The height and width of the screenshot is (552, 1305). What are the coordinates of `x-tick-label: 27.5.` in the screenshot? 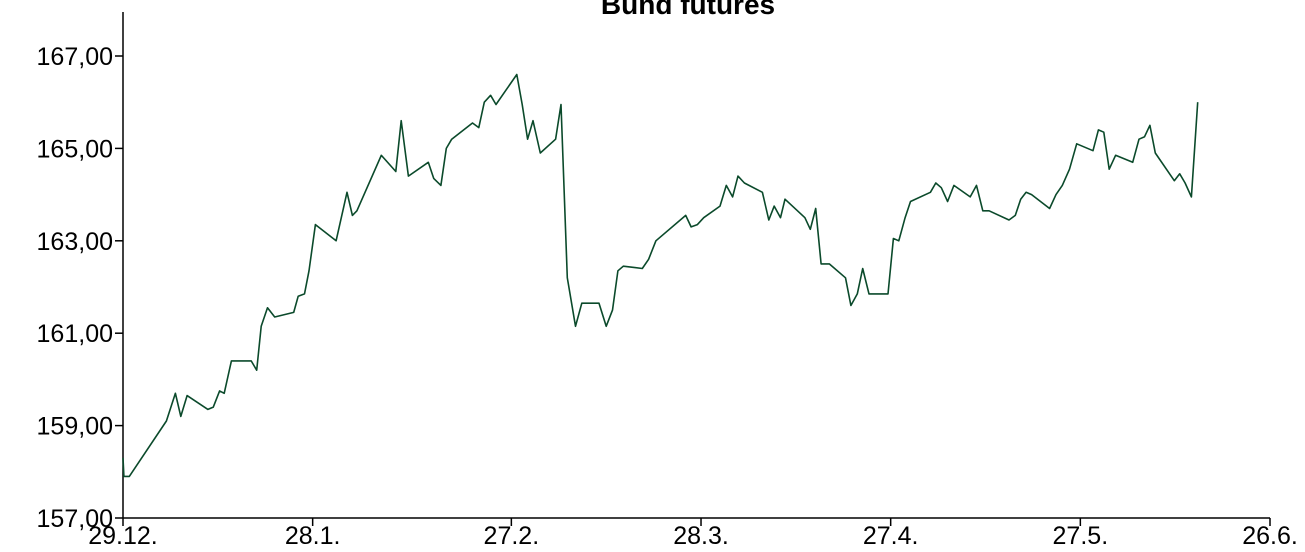 It's located at (1081, 536).